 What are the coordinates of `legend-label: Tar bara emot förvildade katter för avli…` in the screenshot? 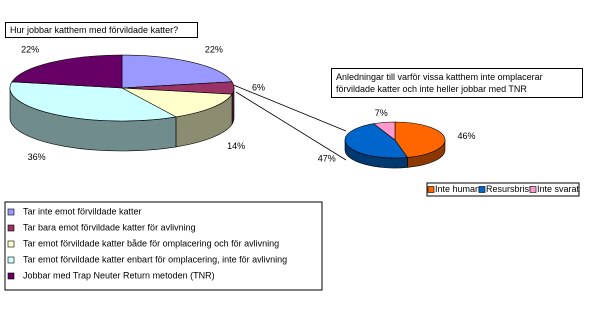 It's located at (109, 227).